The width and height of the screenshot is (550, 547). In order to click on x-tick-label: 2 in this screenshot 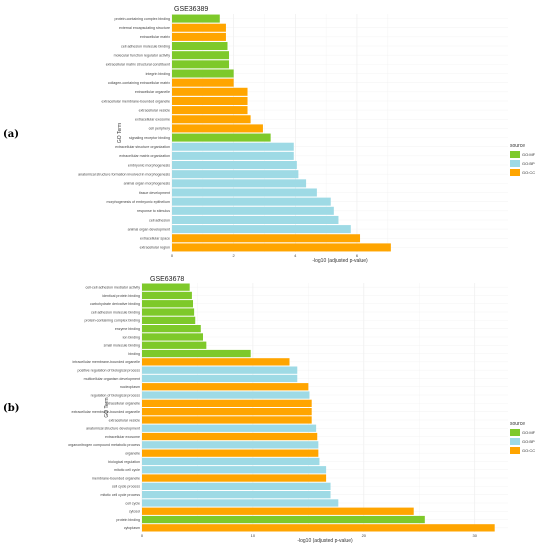, I will do `click(234, 255)`.